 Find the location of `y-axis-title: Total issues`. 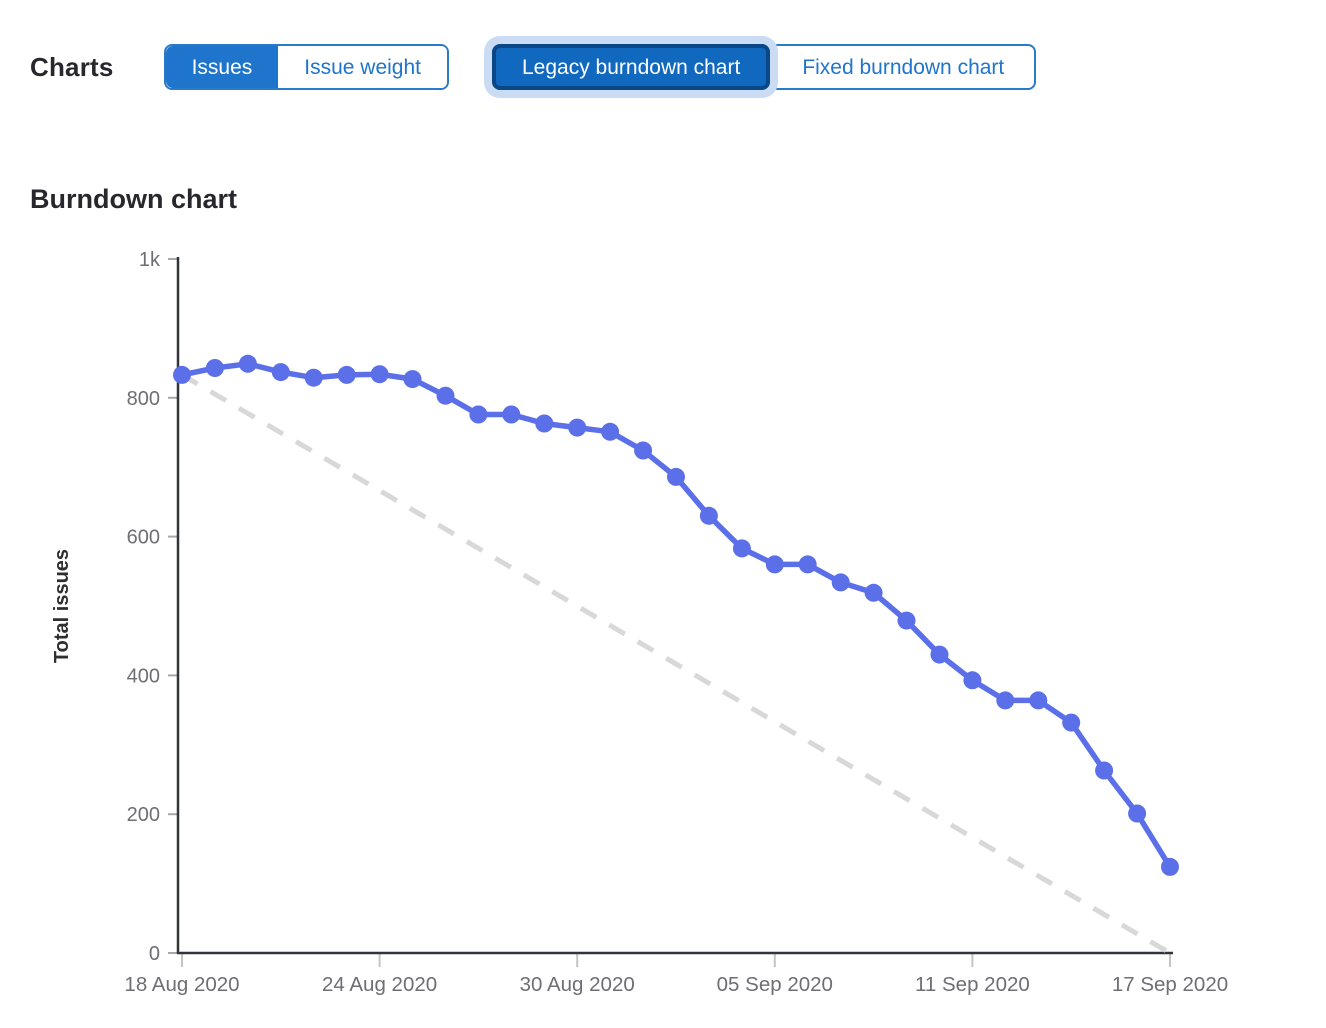

y-axis-title: Total issues is located at coordinates (62, 606).